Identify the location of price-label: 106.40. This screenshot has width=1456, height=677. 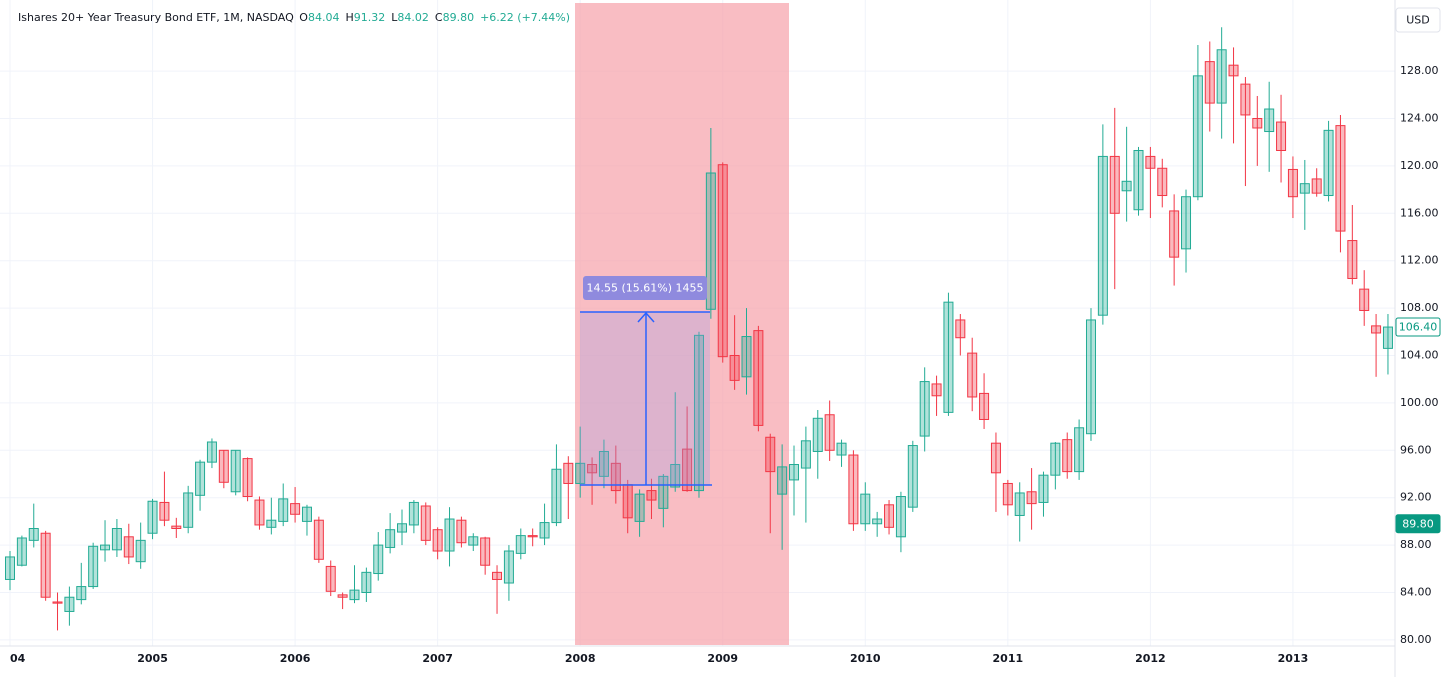
(1418, 327).